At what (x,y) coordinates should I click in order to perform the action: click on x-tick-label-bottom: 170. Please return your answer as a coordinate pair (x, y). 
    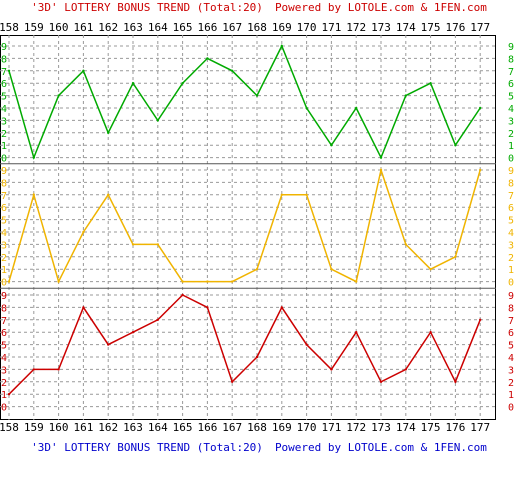
    Looking at the image, I should click on (307, 427).